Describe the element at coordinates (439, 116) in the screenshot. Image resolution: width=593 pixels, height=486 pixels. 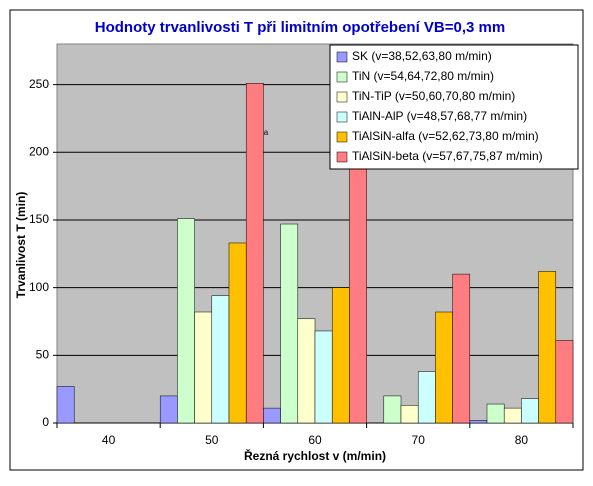
I see `legend-label: TiAlN-AlP (v=48,57,68,77 m/min)` at that location.